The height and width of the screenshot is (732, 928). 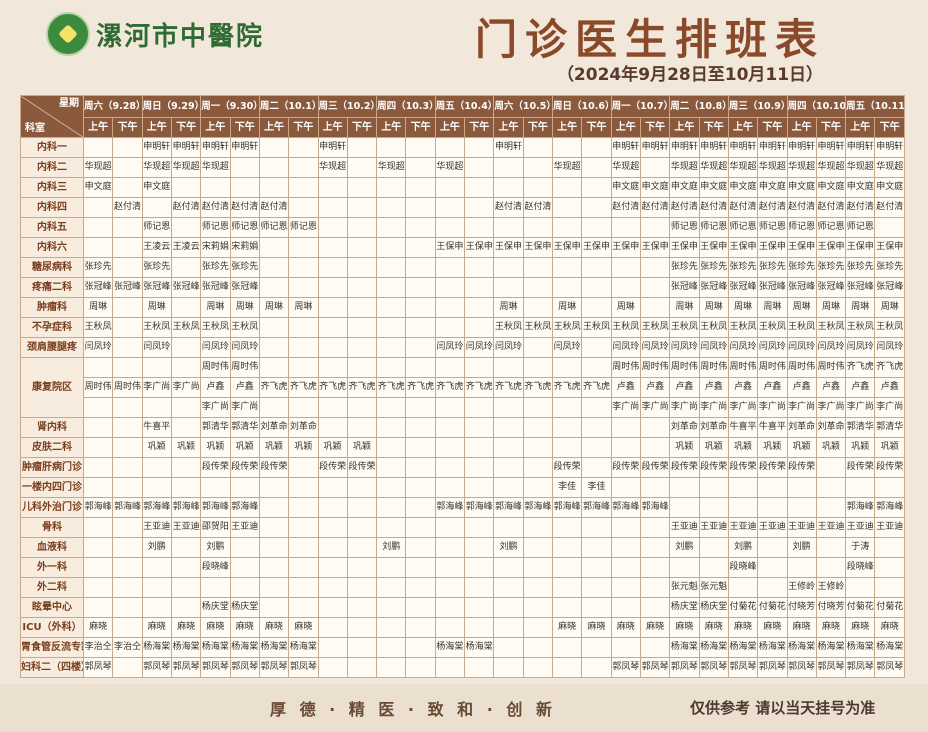 What do you see at coordinates (244, 607) in the screenshot?
I see `schedule-cell: 杨庆堂` at bounding box center [244, 607].